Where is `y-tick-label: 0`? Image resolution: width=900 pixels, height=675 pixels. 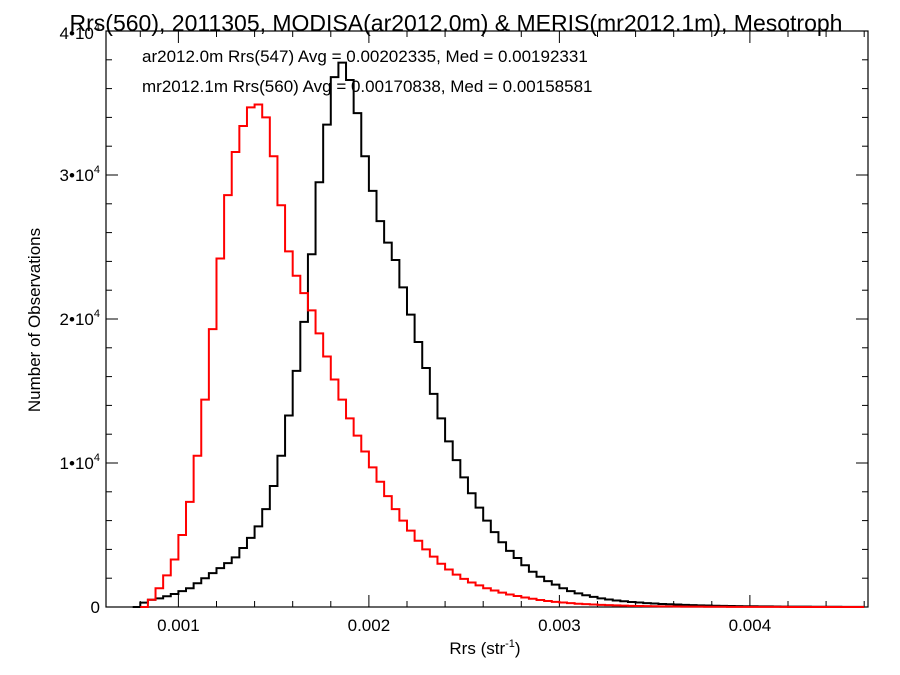 y-tick-label: 0 is located at coordinates (95, 607).